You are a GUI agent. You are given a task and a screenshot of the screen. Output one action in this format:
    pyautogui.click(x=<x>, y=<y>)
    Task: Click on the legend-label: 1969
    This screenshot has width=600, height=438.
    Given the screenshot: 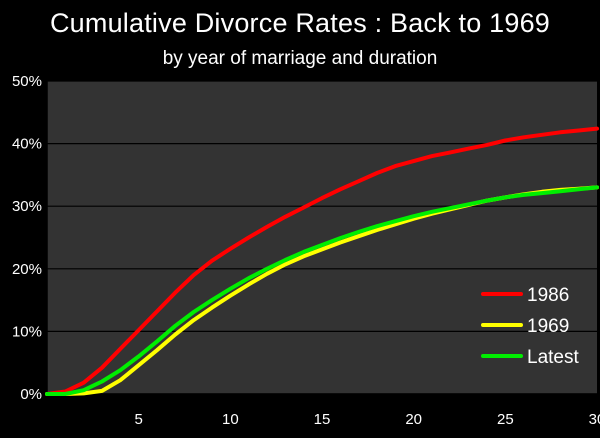 What is the action you would take?
    pyautogui.click(x=548, y=326)
    